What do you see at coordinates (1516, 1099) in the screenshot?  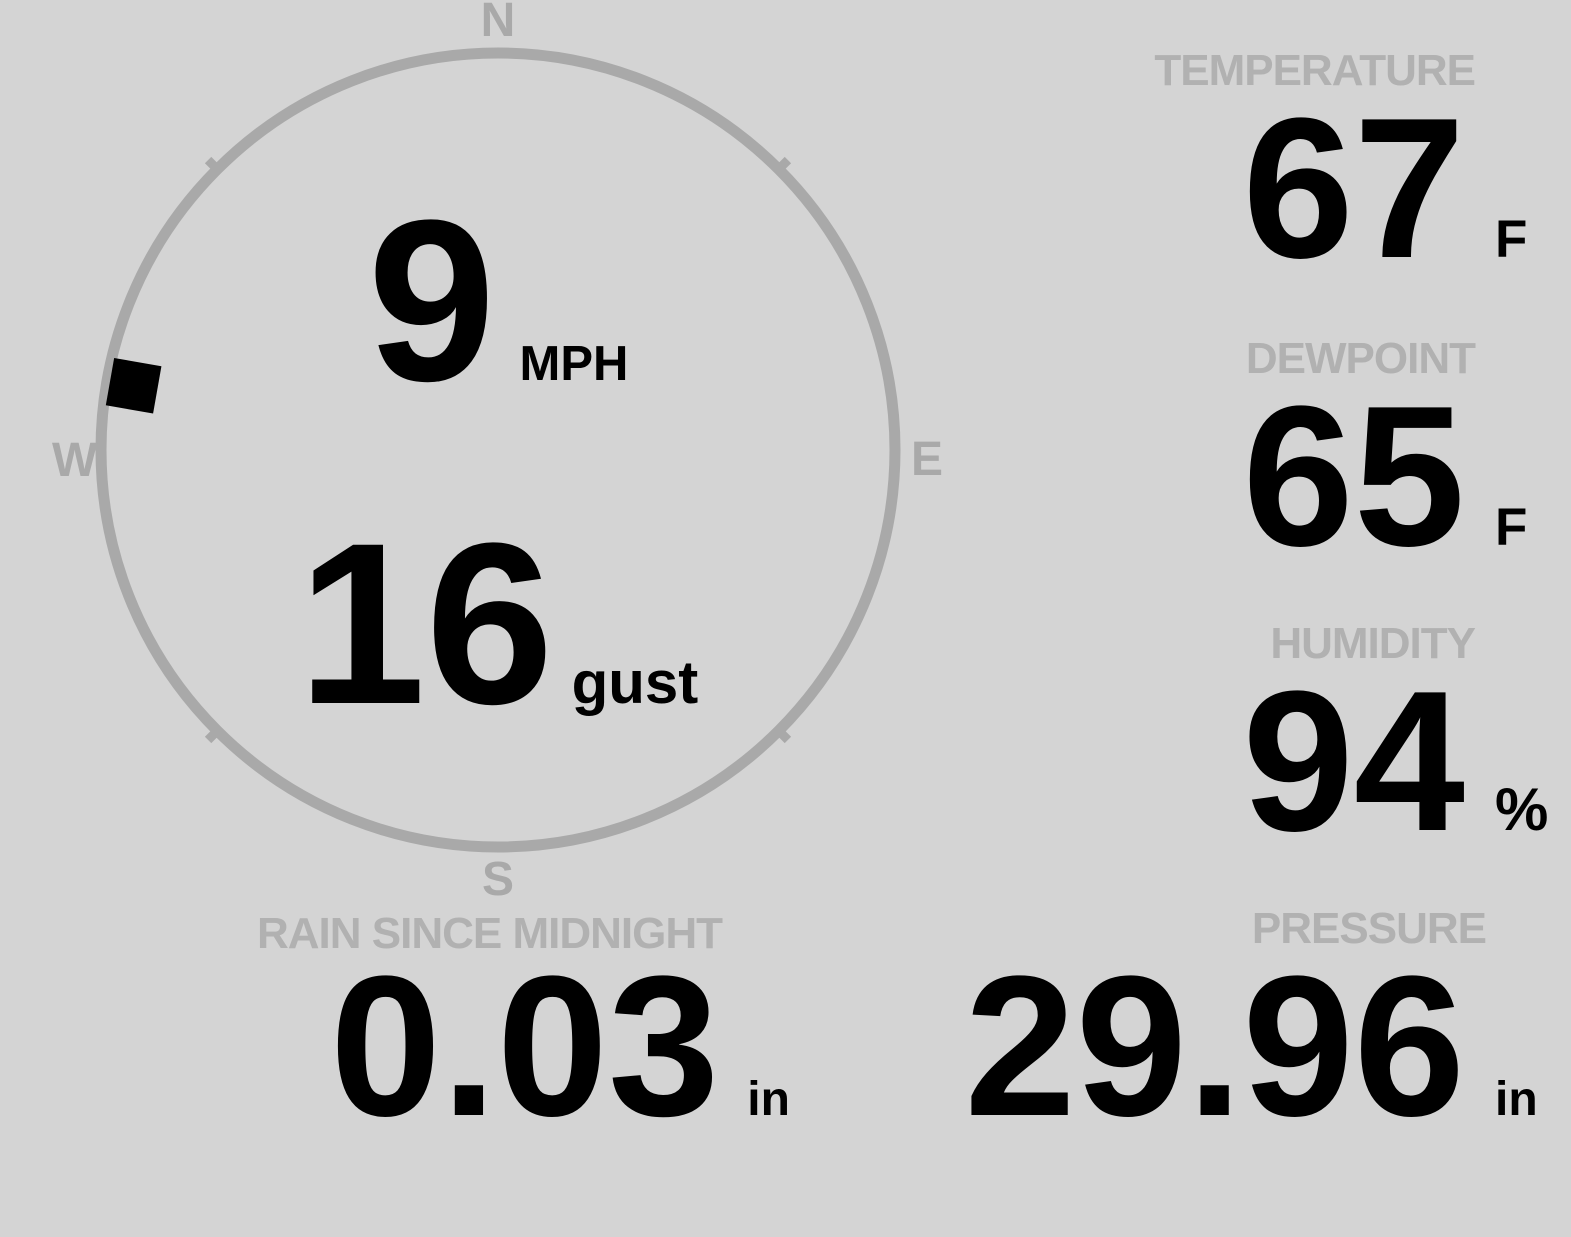 I see `pressure-unit: in` at bounding box center [1516, 1099].